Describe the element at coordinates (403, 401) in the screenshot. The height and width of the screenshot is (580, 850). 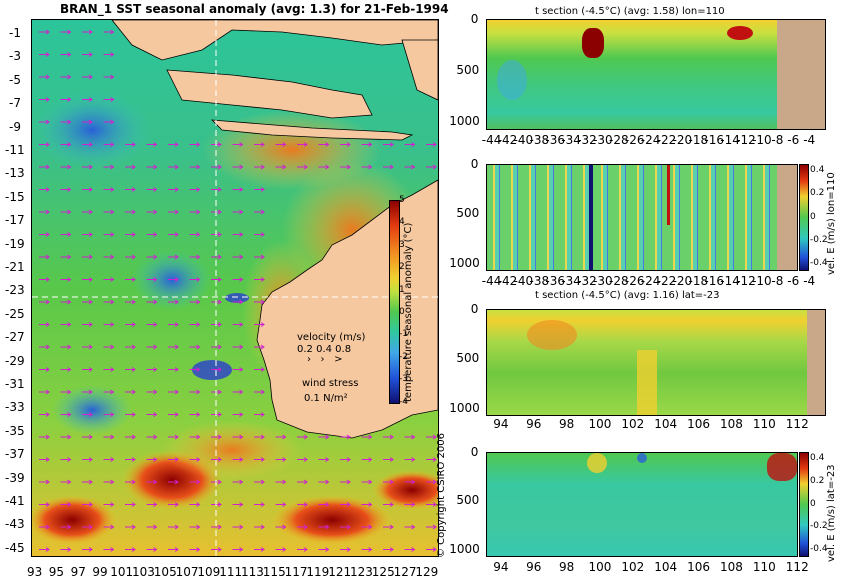
I see `map-colorbar-tick: -4` at that location.